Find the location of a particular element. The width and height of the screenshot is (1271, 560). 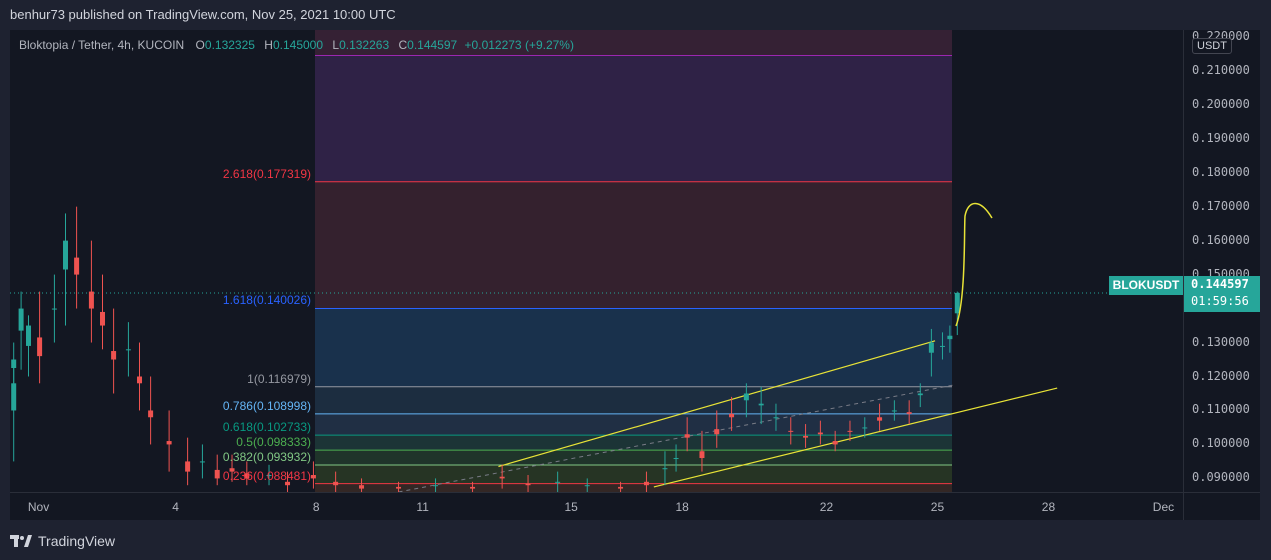

time-tick: 25 is located at coordinates (937, 507).